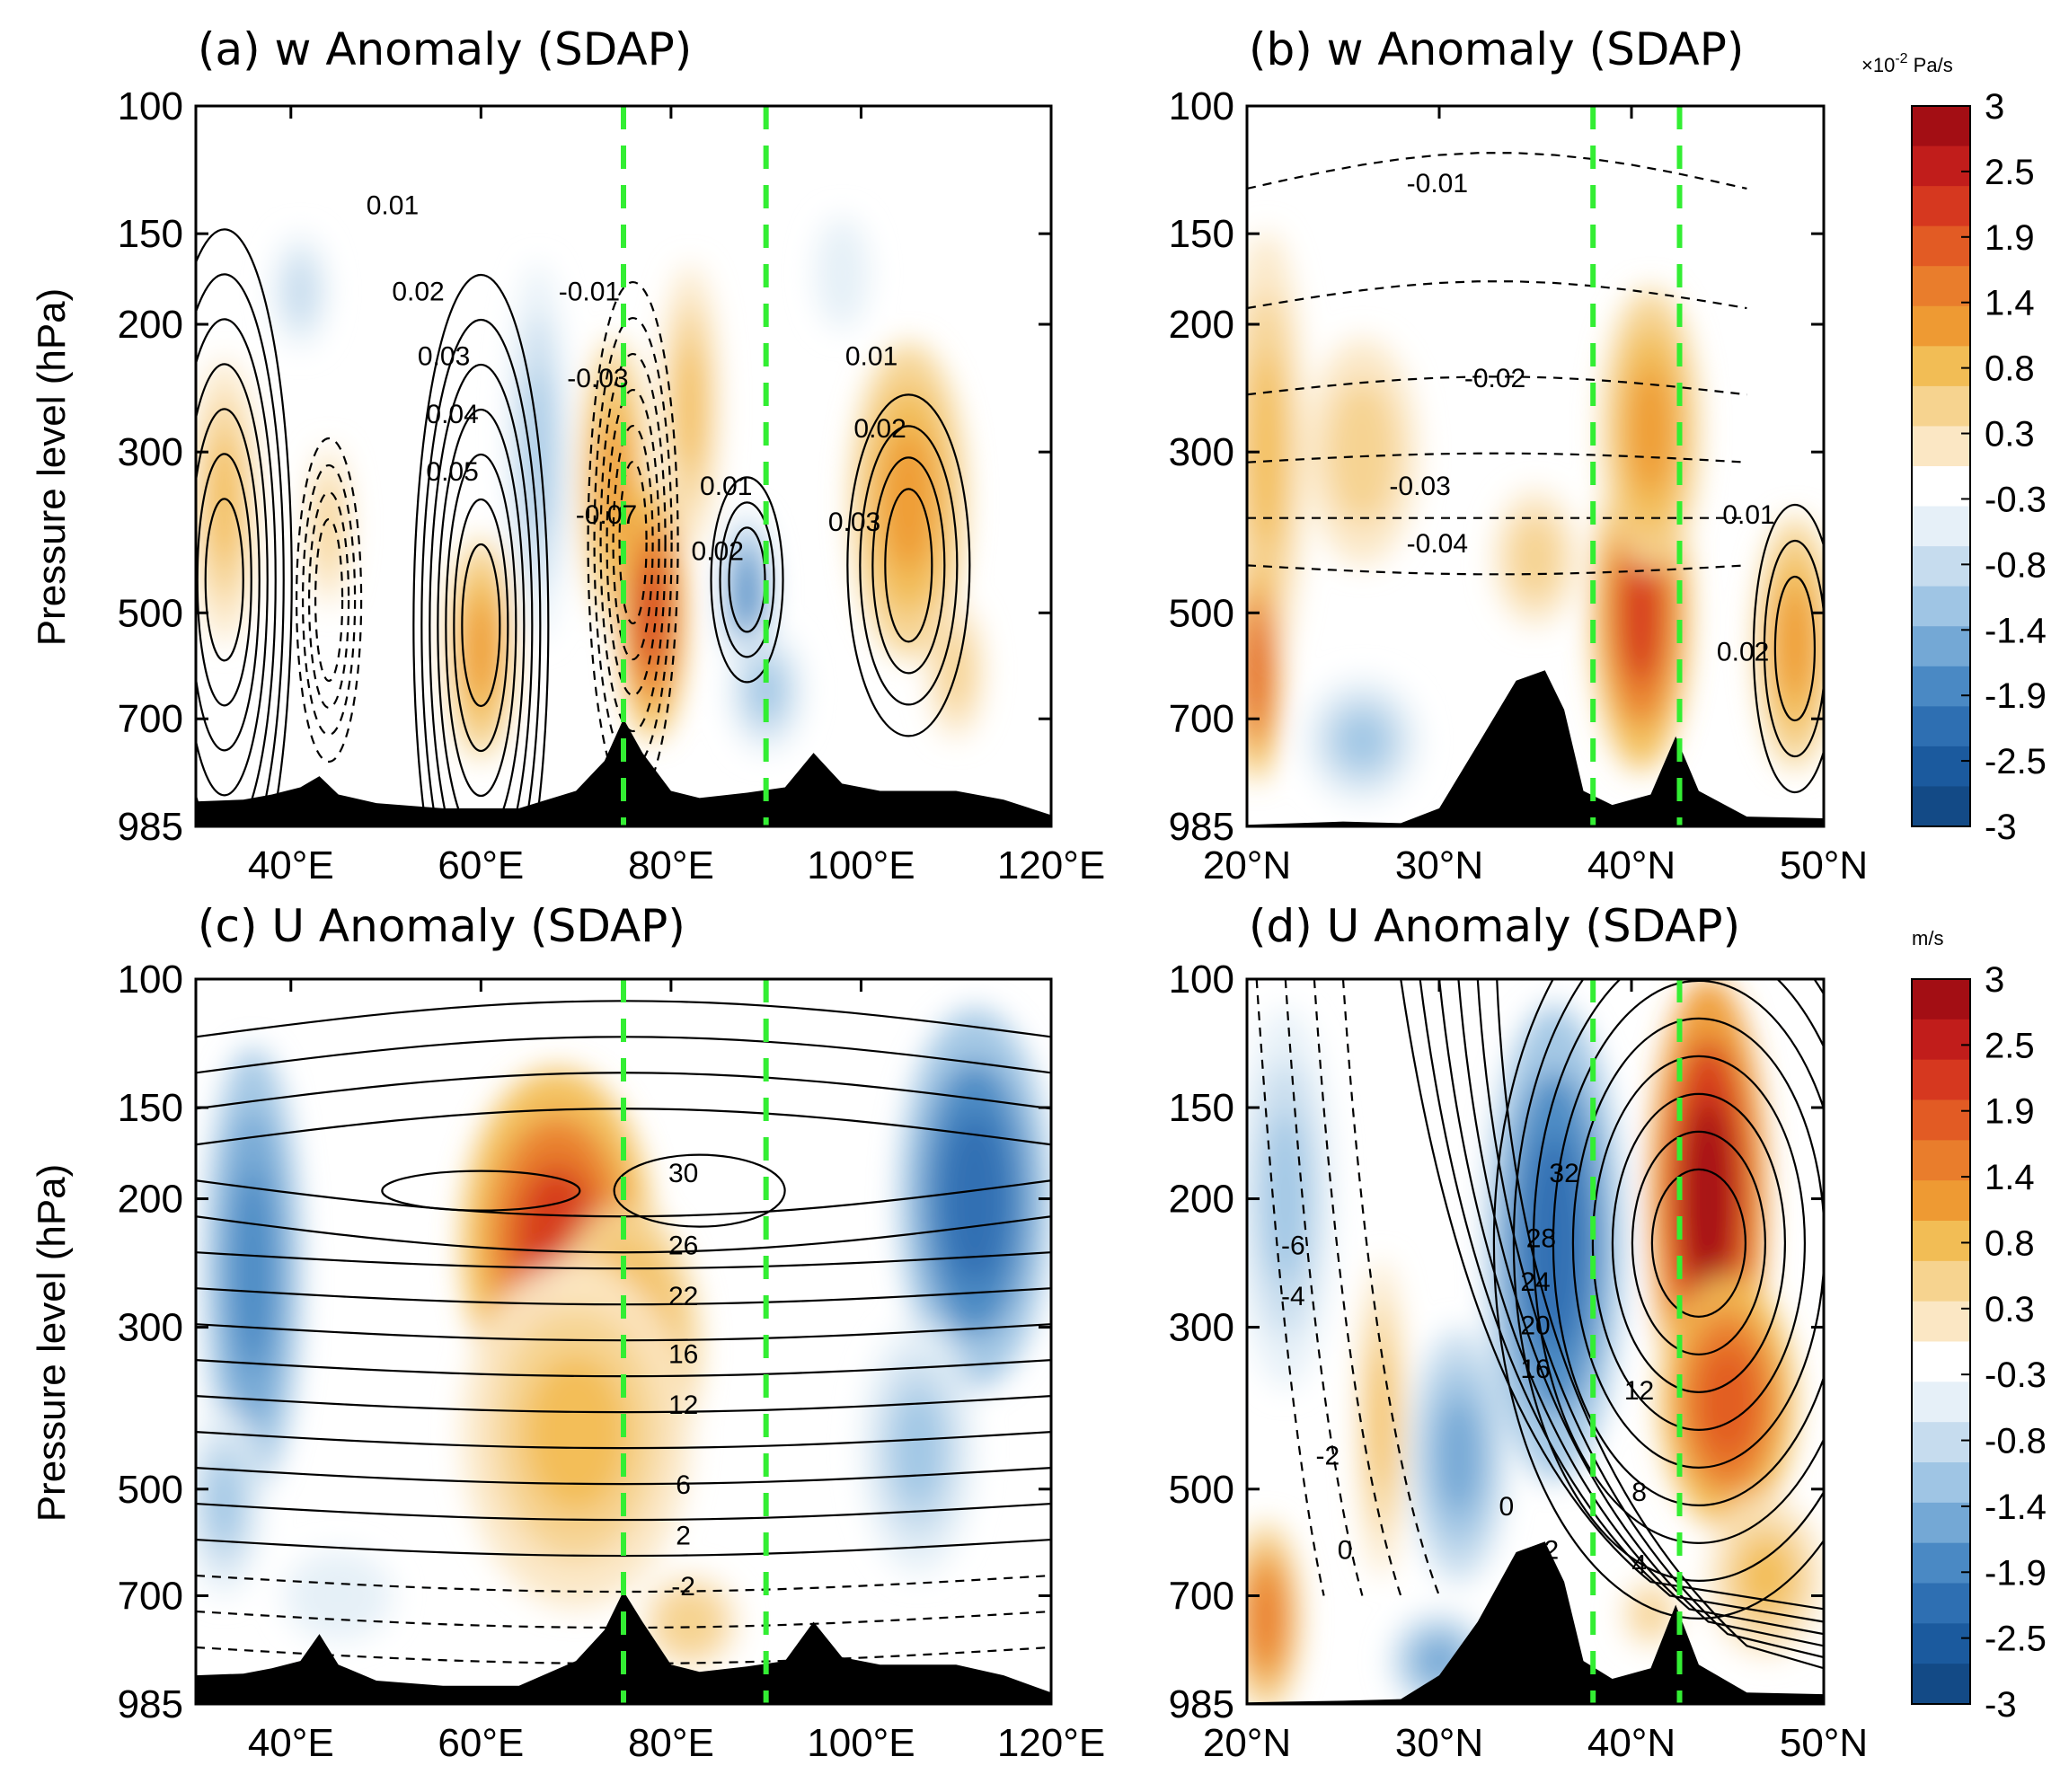 This screenshot has height=1792, width=2069. What do you see at coordinates (861, 865) in the screenshot?
I see `x-tick-label: 100°E` at bounding box center [861, 865].